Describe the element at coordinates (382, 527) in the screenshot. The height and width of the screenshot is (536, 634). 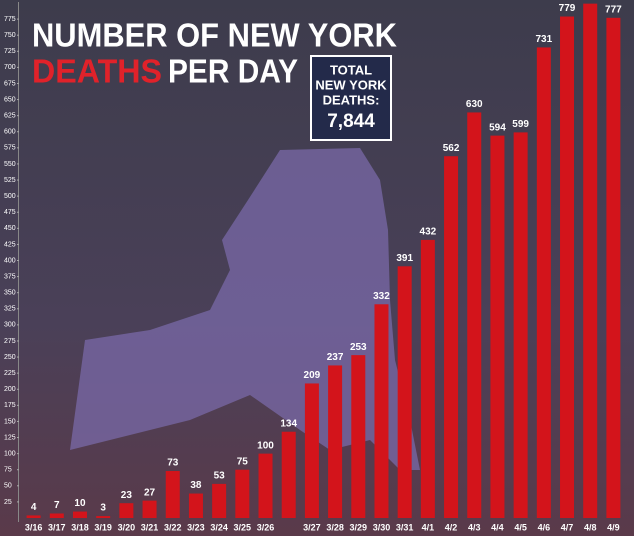
I see `x-tick-label: 3/30` at that location.